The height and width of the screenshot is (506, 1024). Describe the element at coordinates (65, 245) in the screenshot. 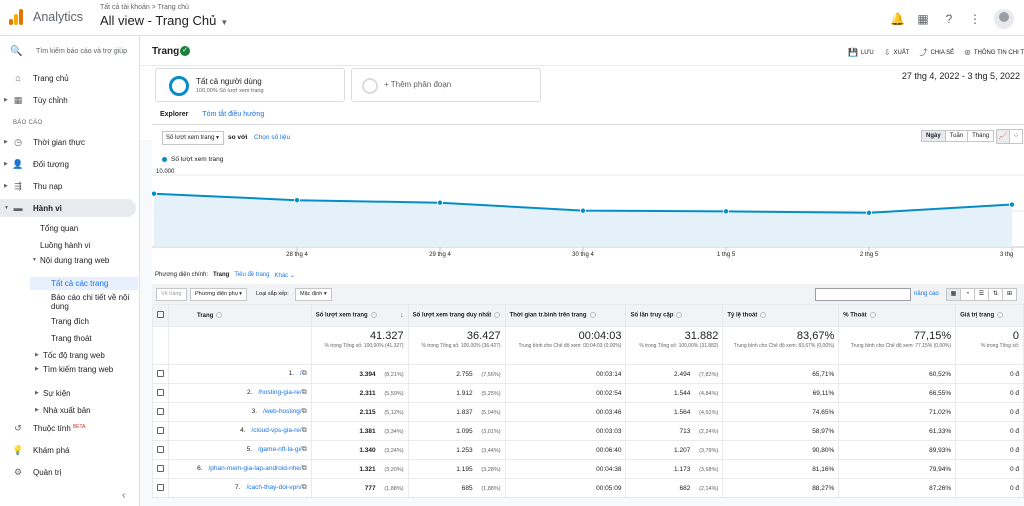

I see `sidebar-item-flow: Luồng hành vi` at that location.